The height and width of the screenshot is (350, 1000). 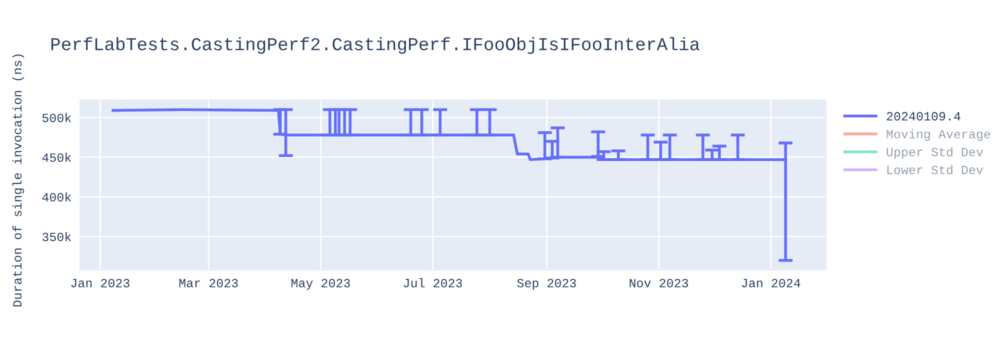 What do you see at coordinates (57, 157) in the screenshot?
I see `y-tick-label: 450k` at bounding box center [57, 157].